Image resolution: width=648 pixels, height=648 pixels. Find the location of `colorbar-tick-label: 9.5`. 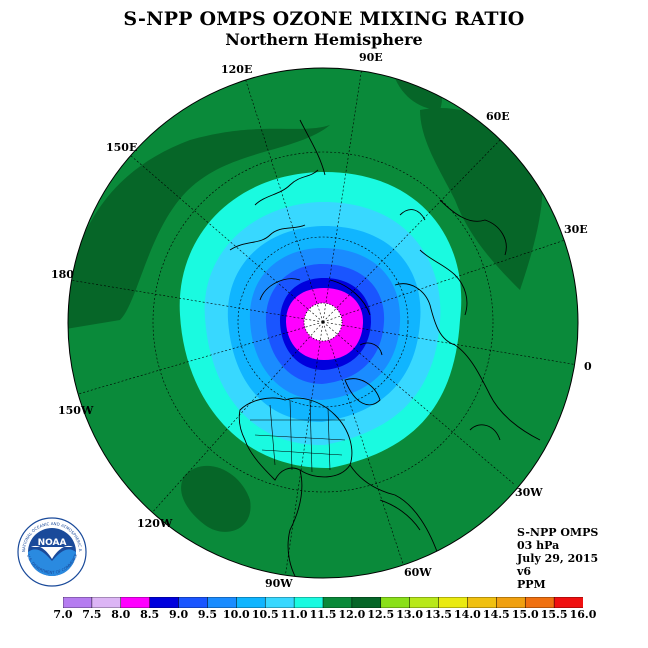

colorbar-tick-label: 9.5 is located at coordinates (207, 614).